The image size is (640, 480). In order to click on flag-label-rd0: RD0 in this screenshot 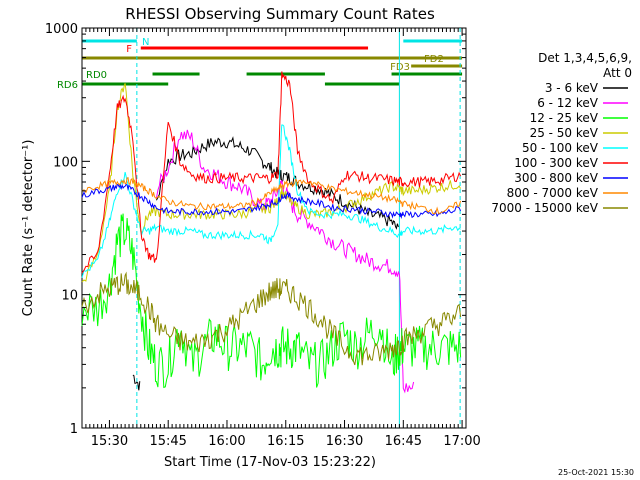, I will do `click(96, 75)`.